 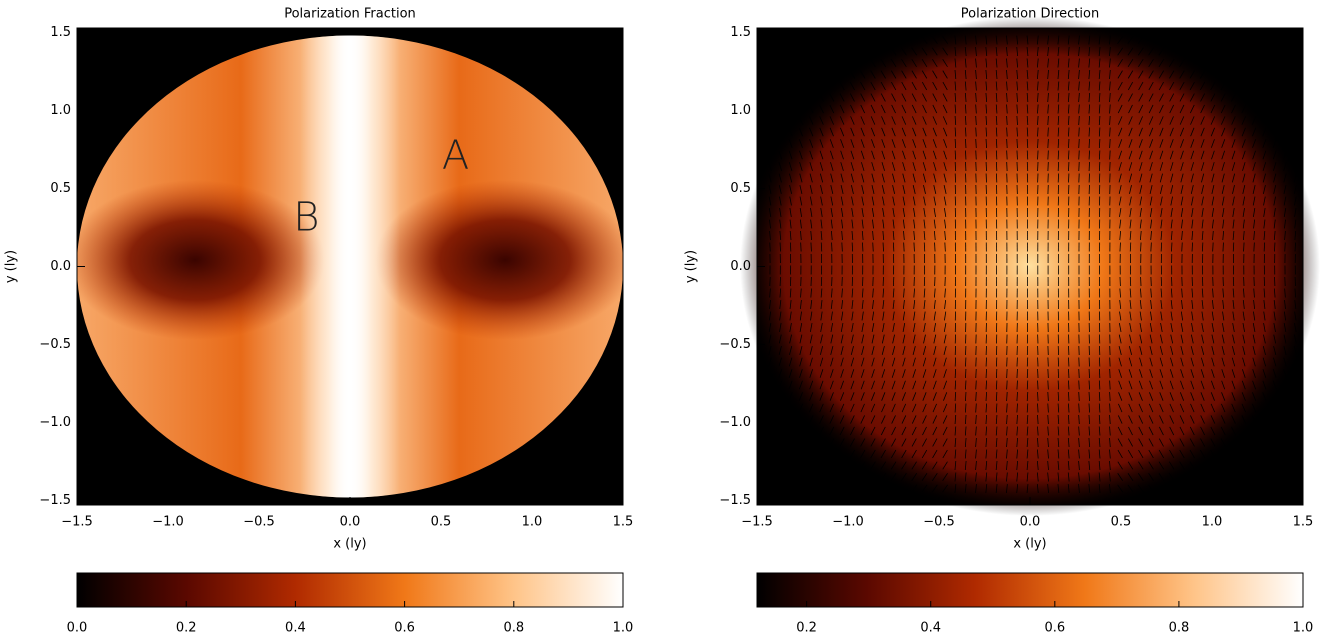 What do you see at coordinates (513, 628) in the screenshot?
I see `colorbar-tick-label: 0.8` at bounding box center [513, 628].